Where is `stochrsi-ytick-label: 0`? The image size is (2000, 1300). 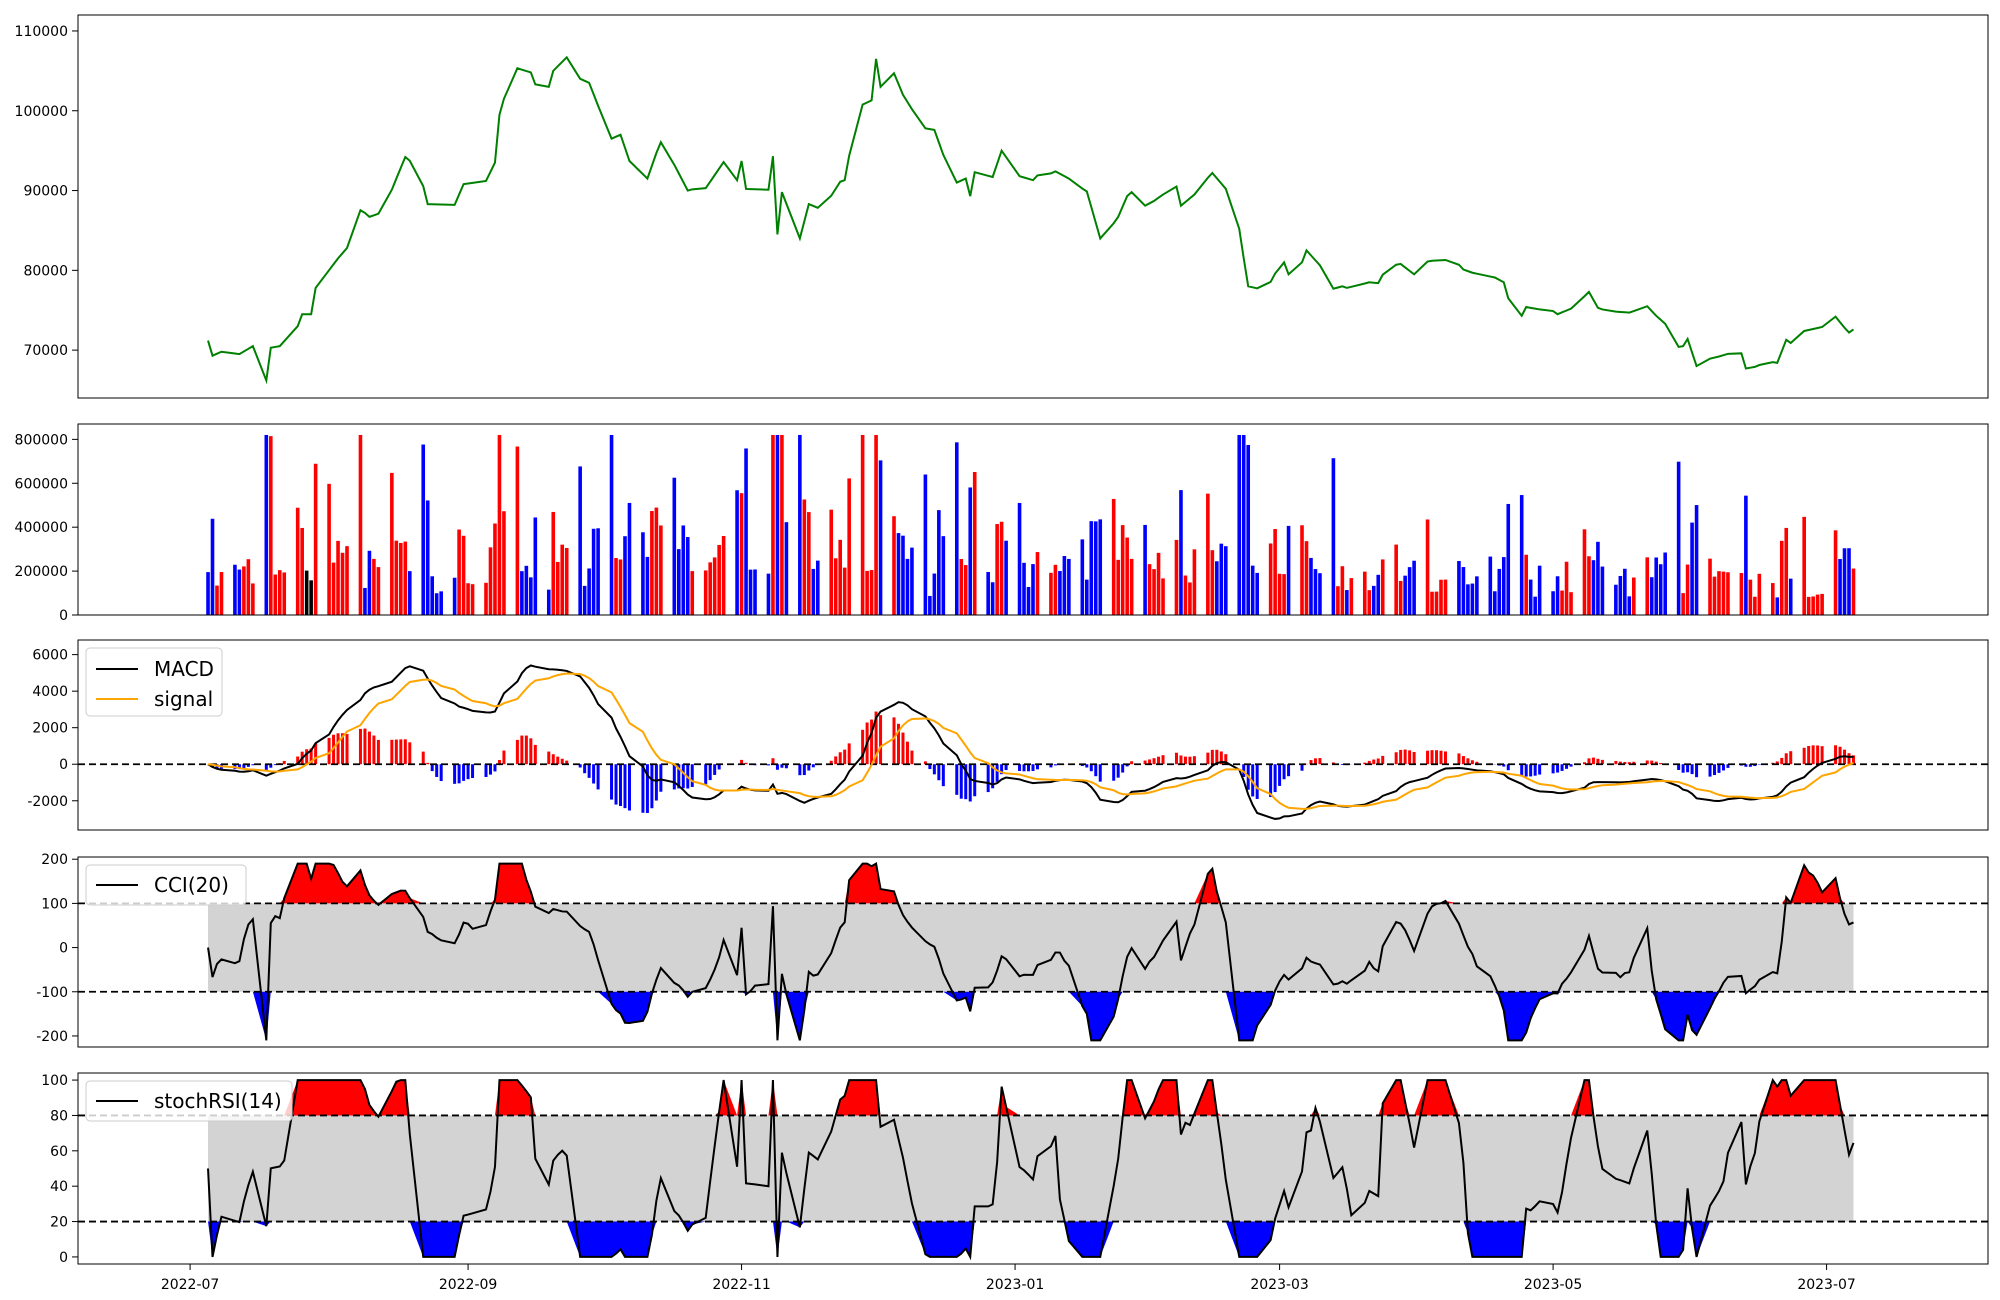
stochrsi-ytick-label: 0 is located at coordinates (63, 1258).